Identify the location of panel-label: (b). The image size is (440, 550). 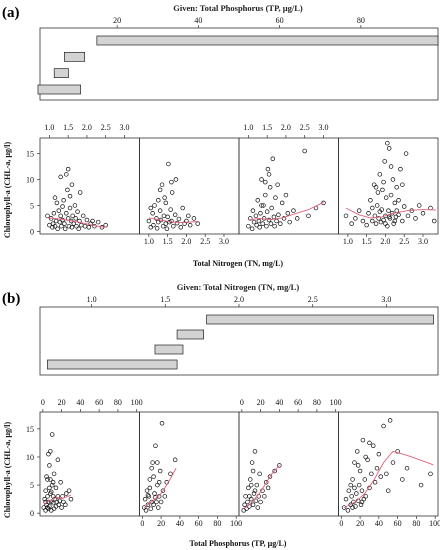
(11, 299).